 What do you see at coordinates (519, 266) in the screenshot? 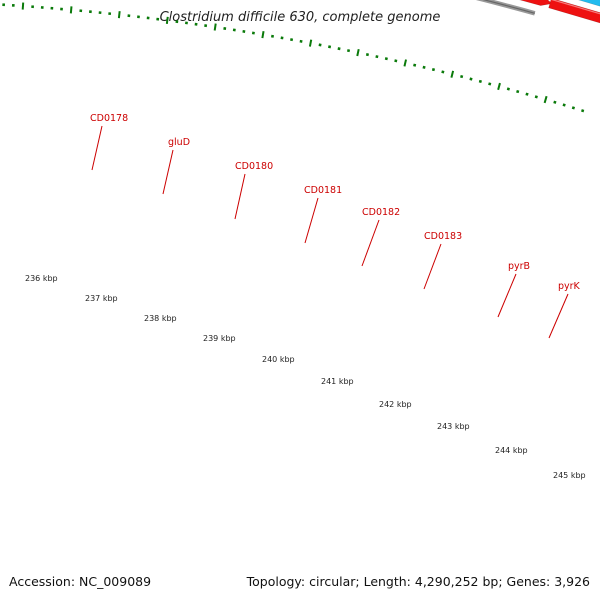
I see `gene-label-pyrb: pyrB` at bounding box center [519, 266].